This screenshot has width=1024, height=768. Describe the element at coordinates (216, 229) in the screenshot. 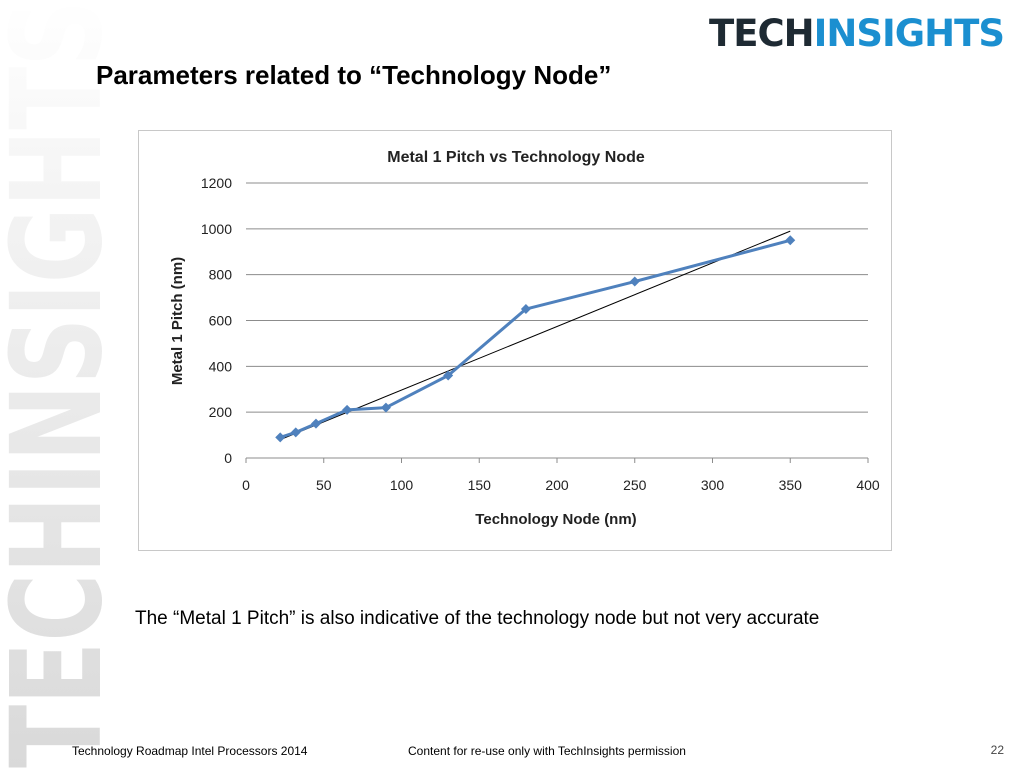

I see `y-tick-label: 1000` at that location.